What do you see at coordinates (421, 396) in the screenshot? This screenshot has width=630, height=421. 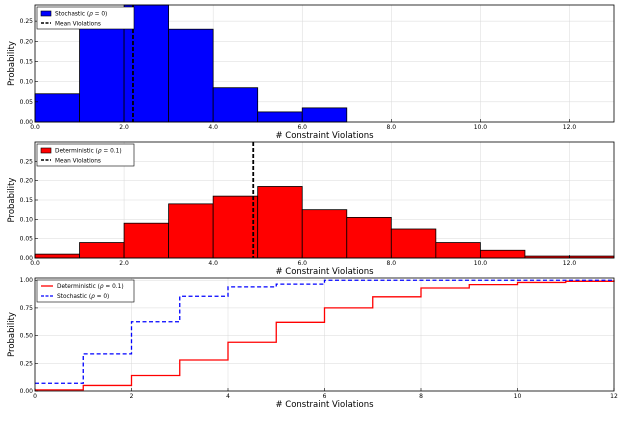 I see `x-tick-label: 8` at bounding box center [421, 396].